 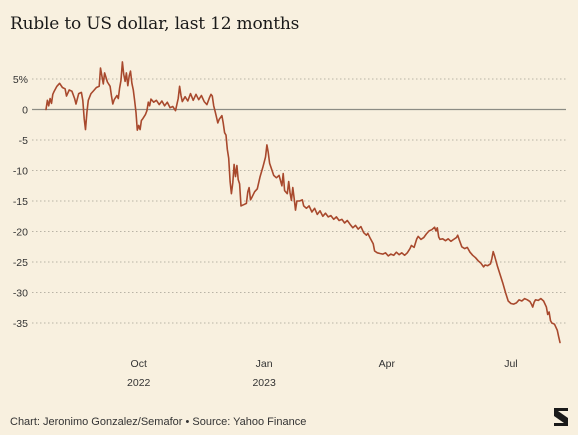 I want to click on y-tick-label: 5%, so click(x=20, y=80).